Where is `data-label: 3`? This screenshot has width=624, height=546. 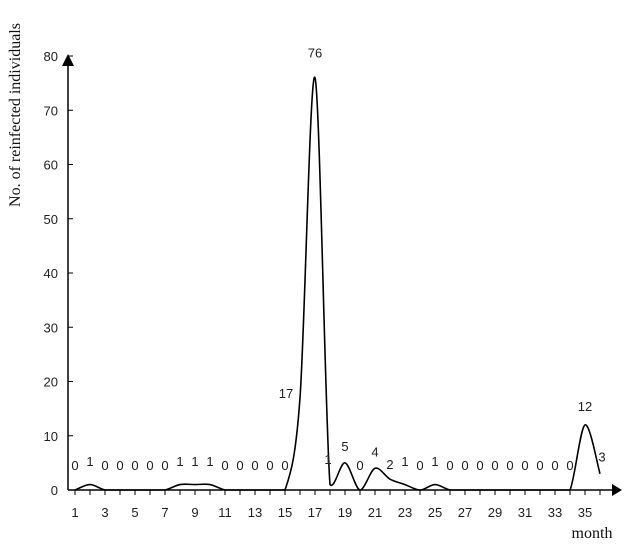
data-label: 3 is located at coordinates (601, 457).